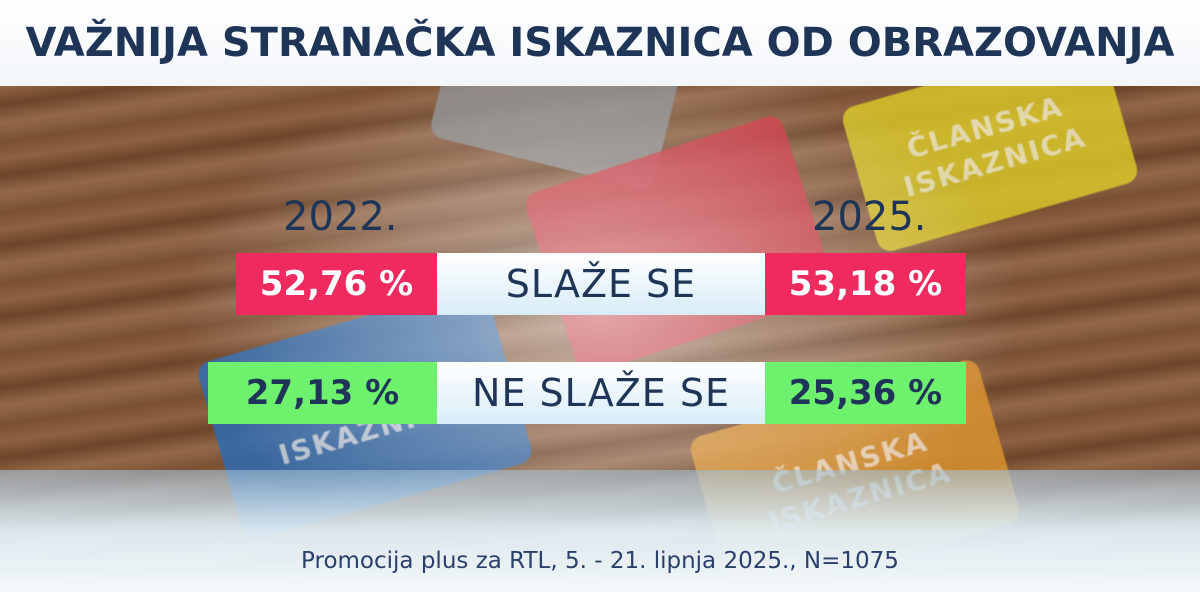 Image resolution: width=1200 pixels, height=592 pixels. Describe the element at coordinates (865, 393) in the screenshot. I see `value-cell: 25,36 %` at that location.